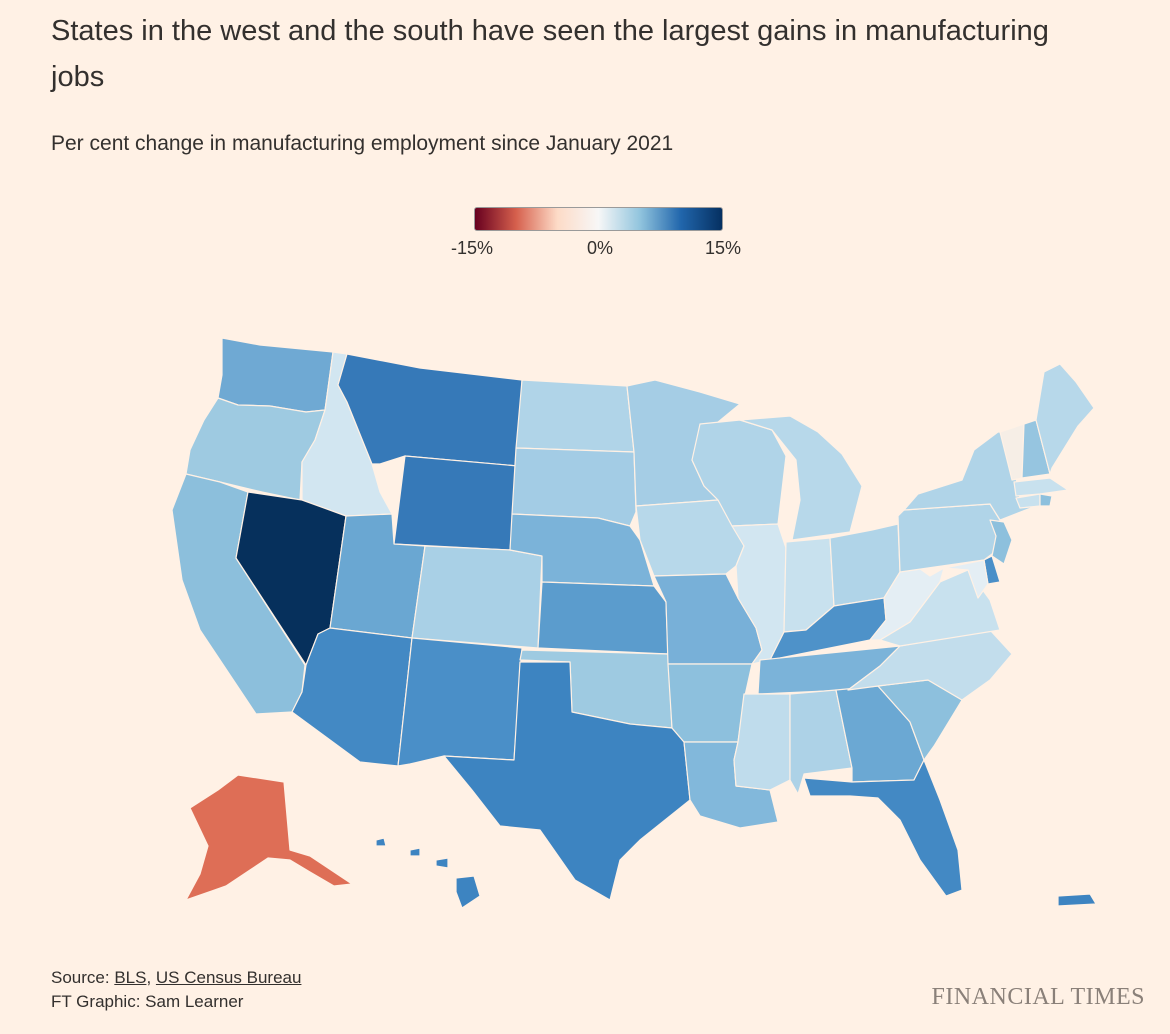  Describe the element at coordinates (1001, 542) in the screenshot. I see `state-nj` at that location.